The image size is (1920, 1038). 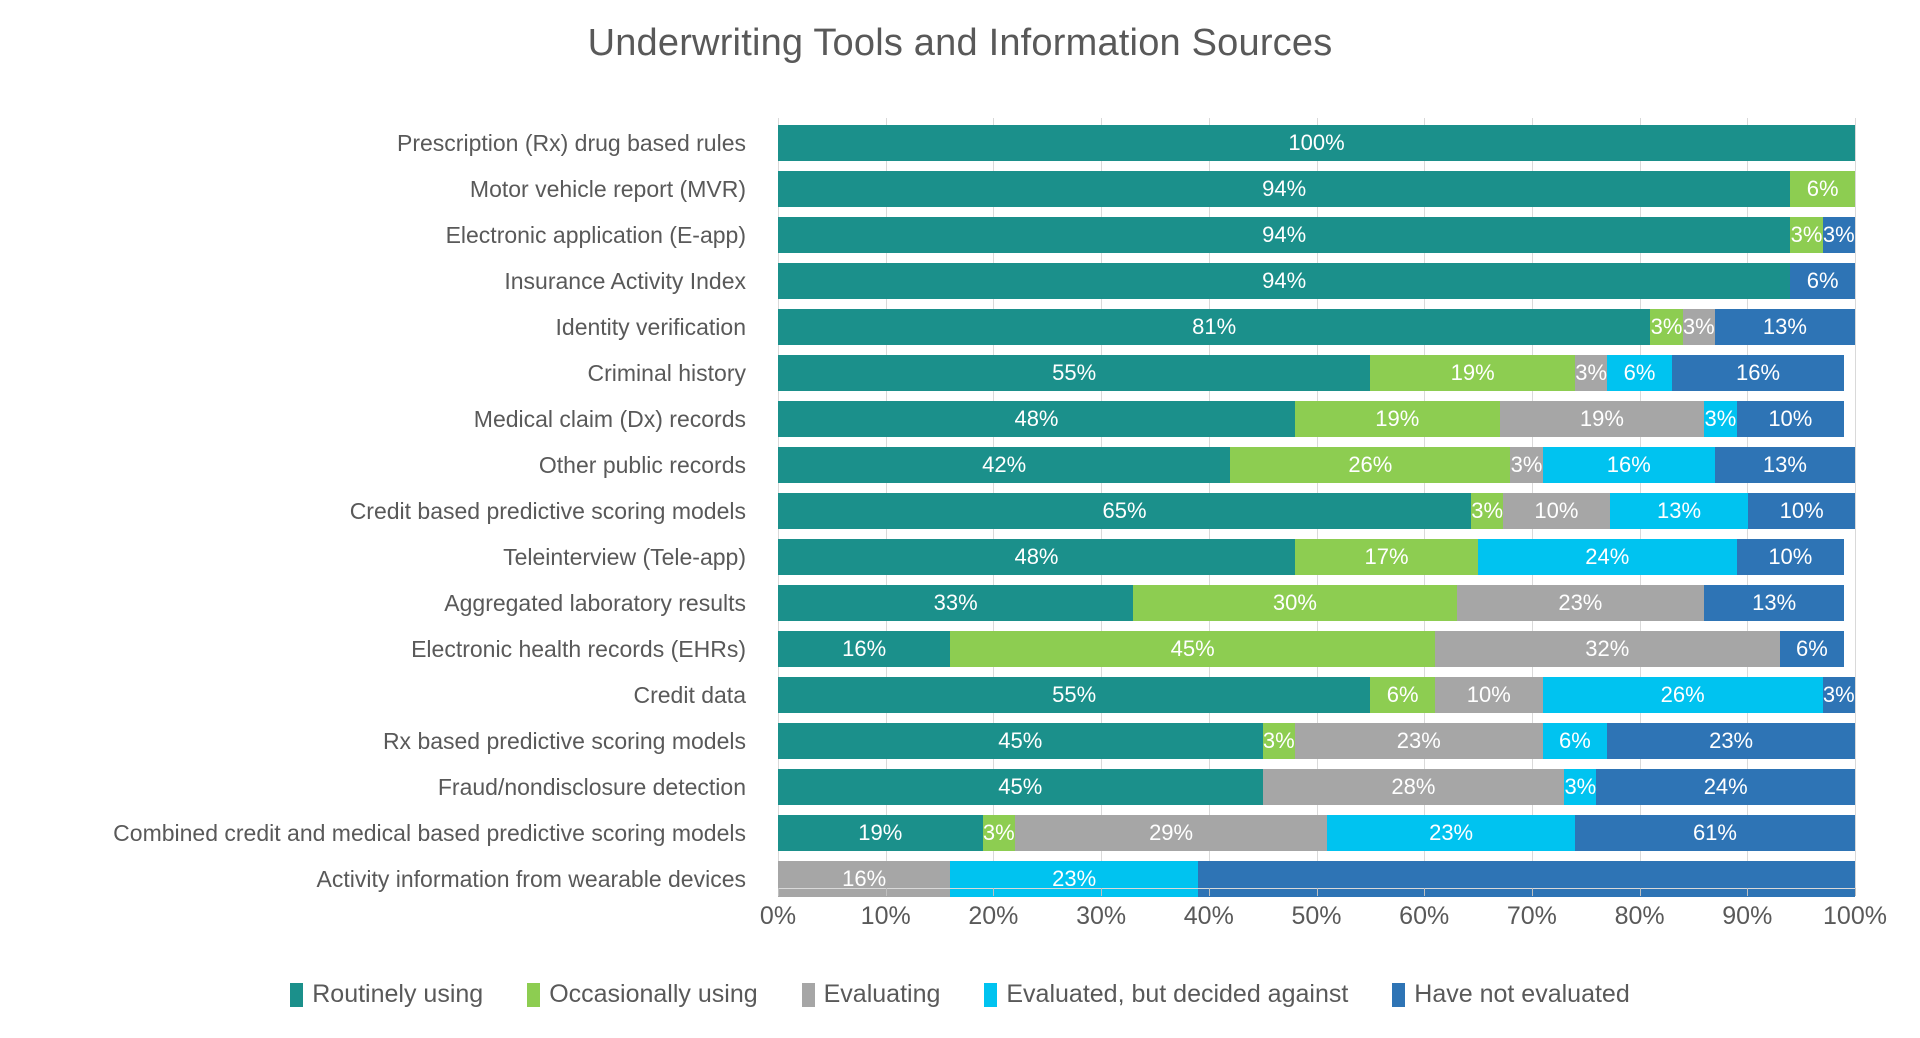 I want to click on bar-row: 55% 19% 3% 6% 16%, so click(x=1316, y=373).